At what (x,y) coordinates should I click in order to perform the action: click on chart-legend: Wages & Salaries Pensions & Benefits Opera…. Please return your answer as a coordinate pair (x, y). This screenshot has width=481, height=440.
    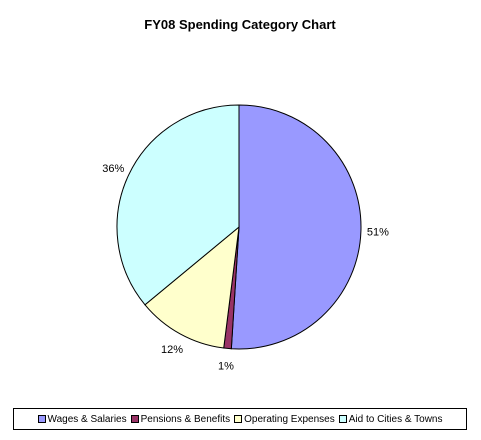
    Looking at the image, I should click on (240, 419).